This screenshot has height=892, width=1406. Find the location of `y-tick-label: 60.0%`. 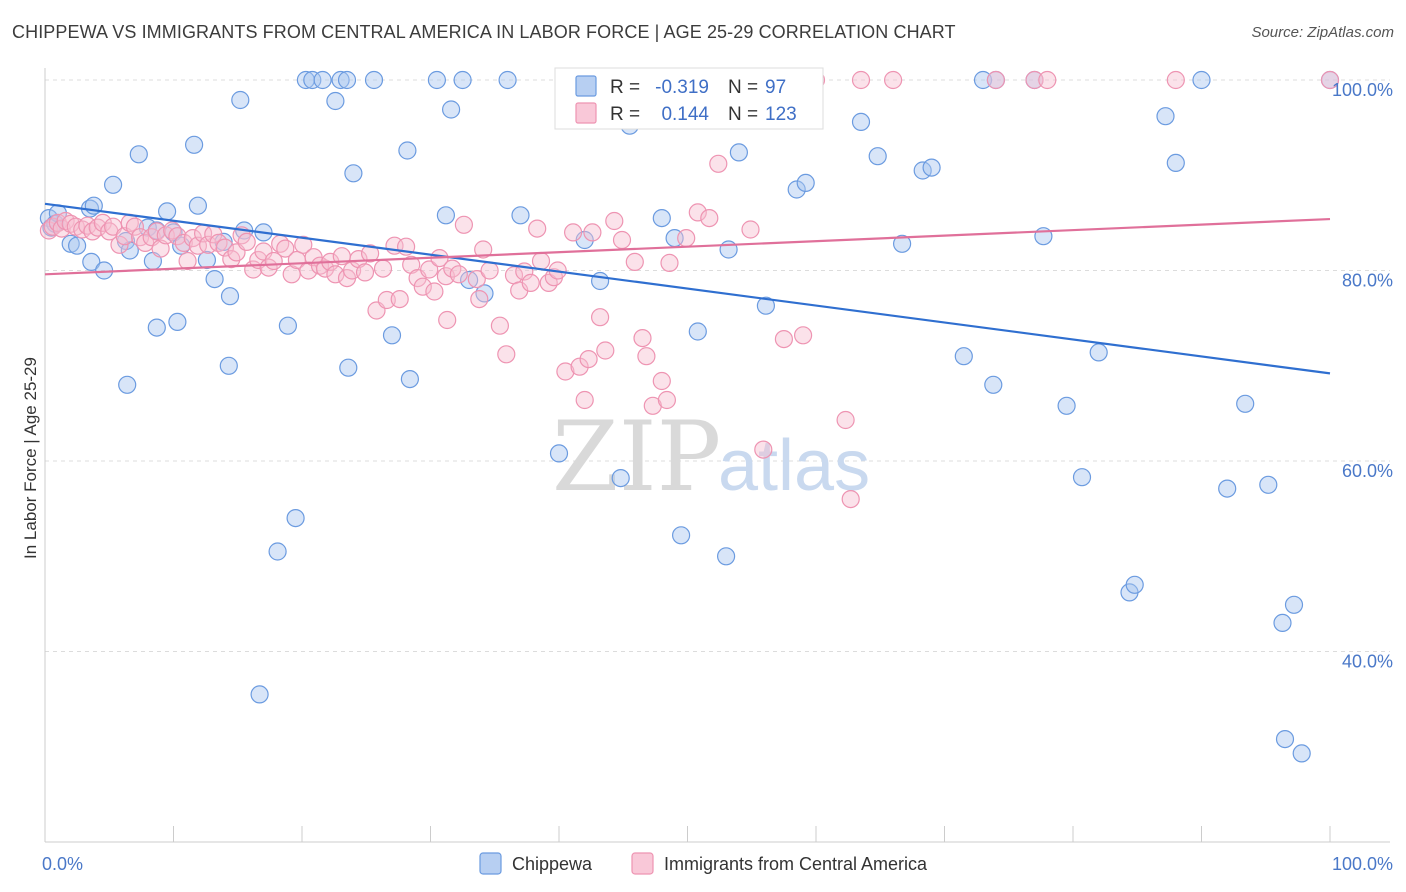

y-tick-label: 60.0% is located at coordinates (1367, 471).